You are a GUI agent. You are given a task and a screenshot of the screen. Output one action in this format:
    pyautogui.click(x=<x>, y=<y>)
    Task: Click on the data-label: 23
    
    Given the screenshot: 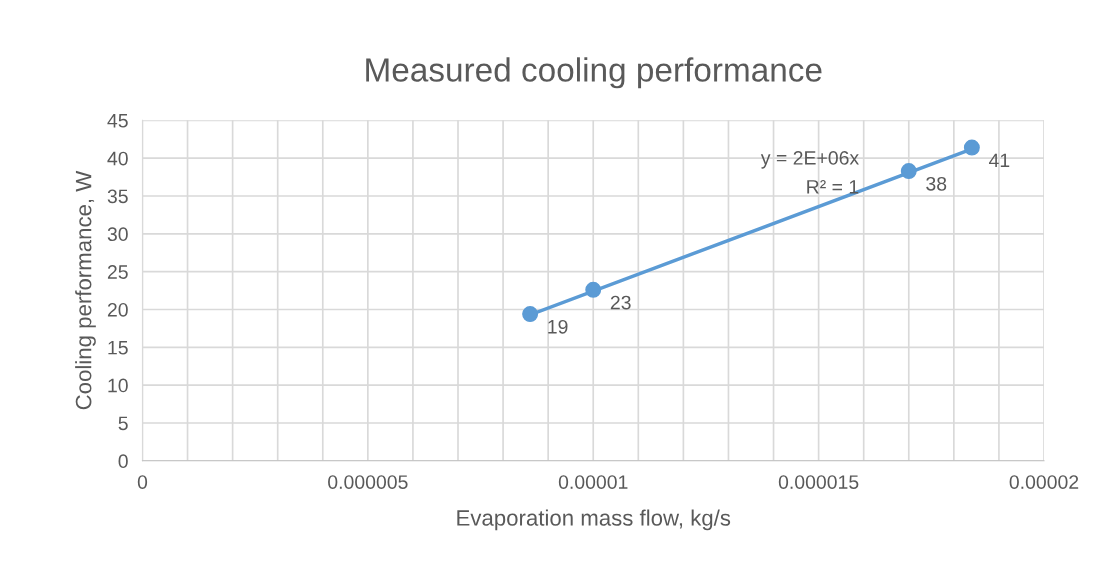 What is the action you would take?
    pyautogui.click(x=620, y=302)
    